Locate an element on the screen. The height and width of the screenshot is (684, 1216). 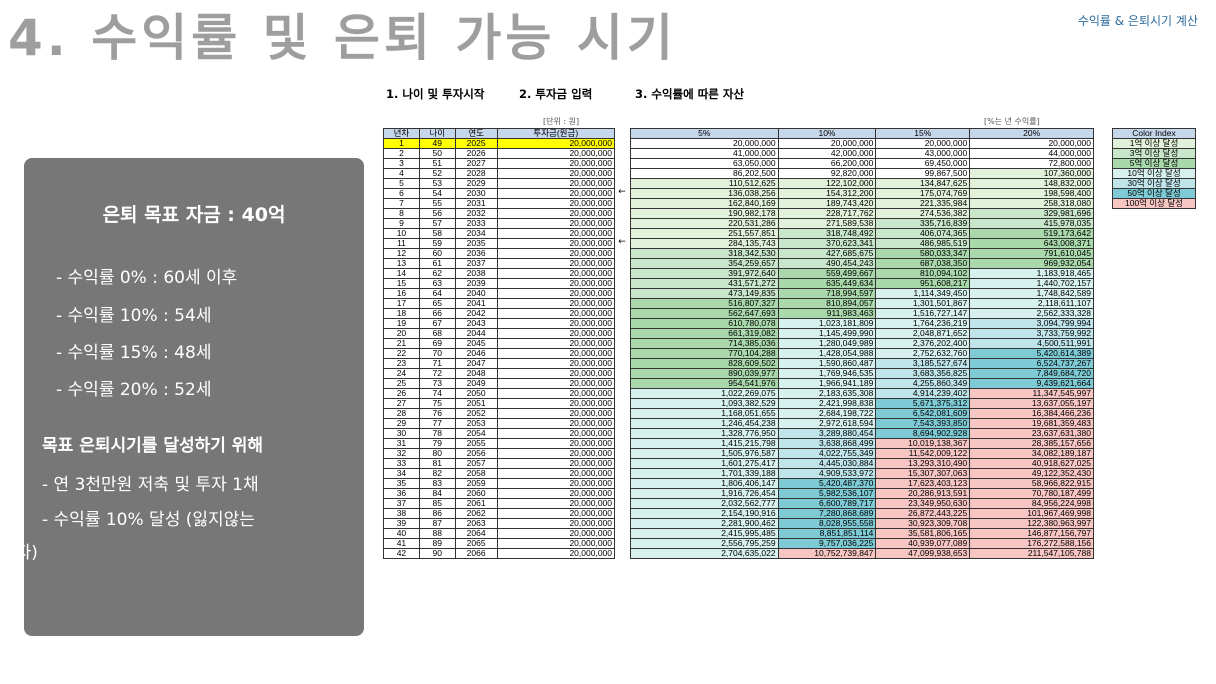
color-index-item: 5억 이상 달성 is located at coordinates (1154, 163).